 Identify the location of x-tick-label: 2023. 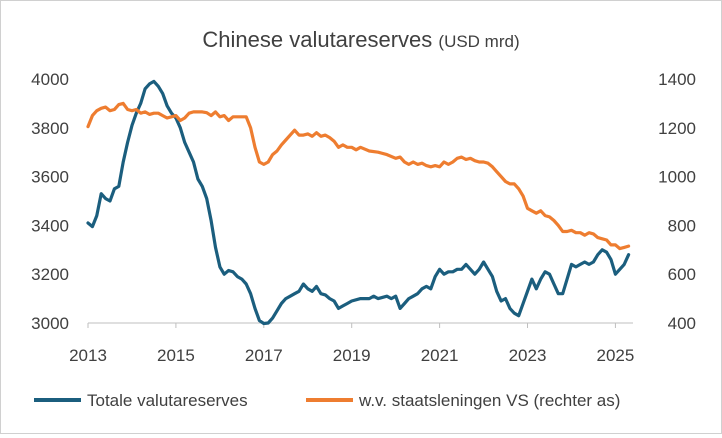
(528, 355).